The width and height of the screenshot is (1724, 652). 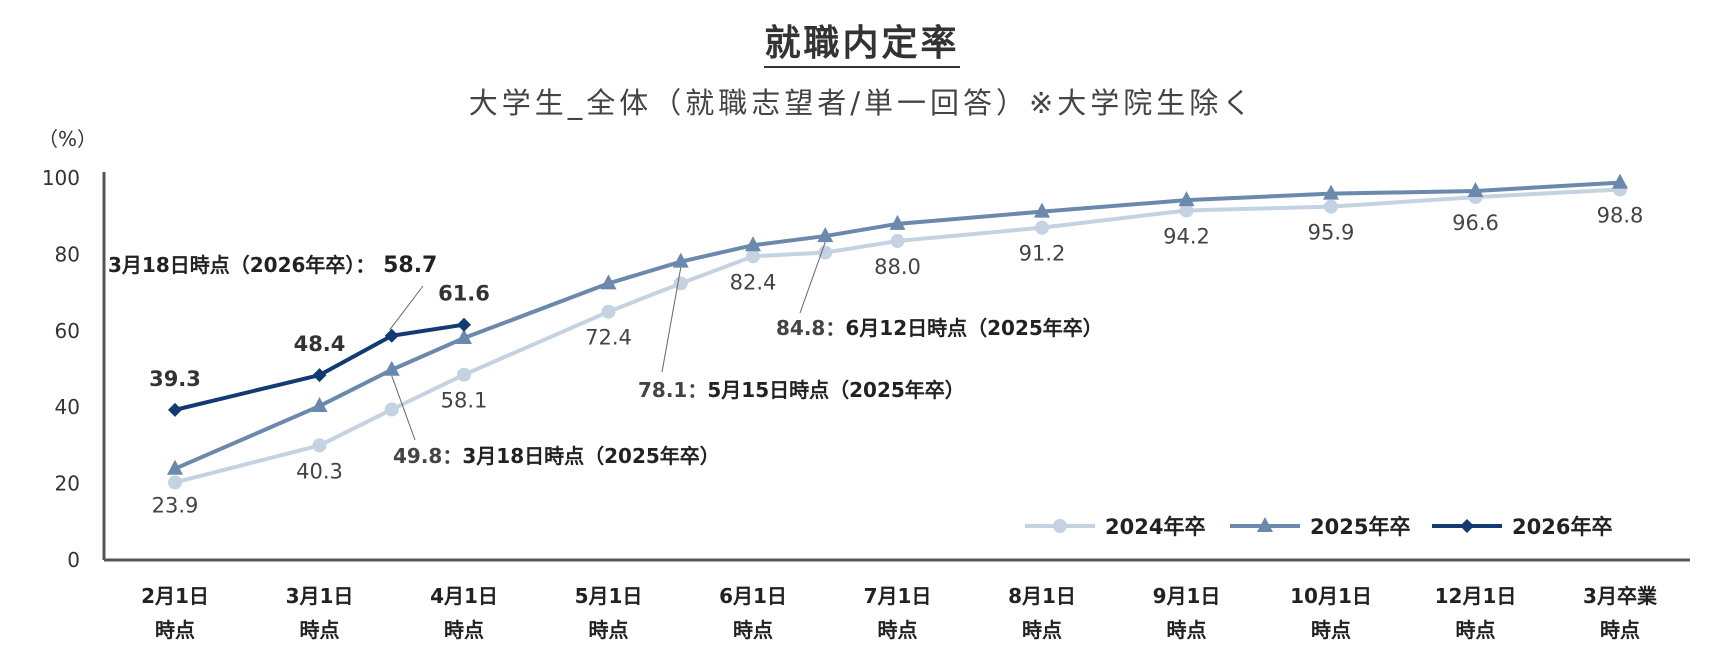 What do you see at coordinates (897, 267) in the screenshot?
I see `data-label-2024: 88.0` at bounding box center [897, 267].